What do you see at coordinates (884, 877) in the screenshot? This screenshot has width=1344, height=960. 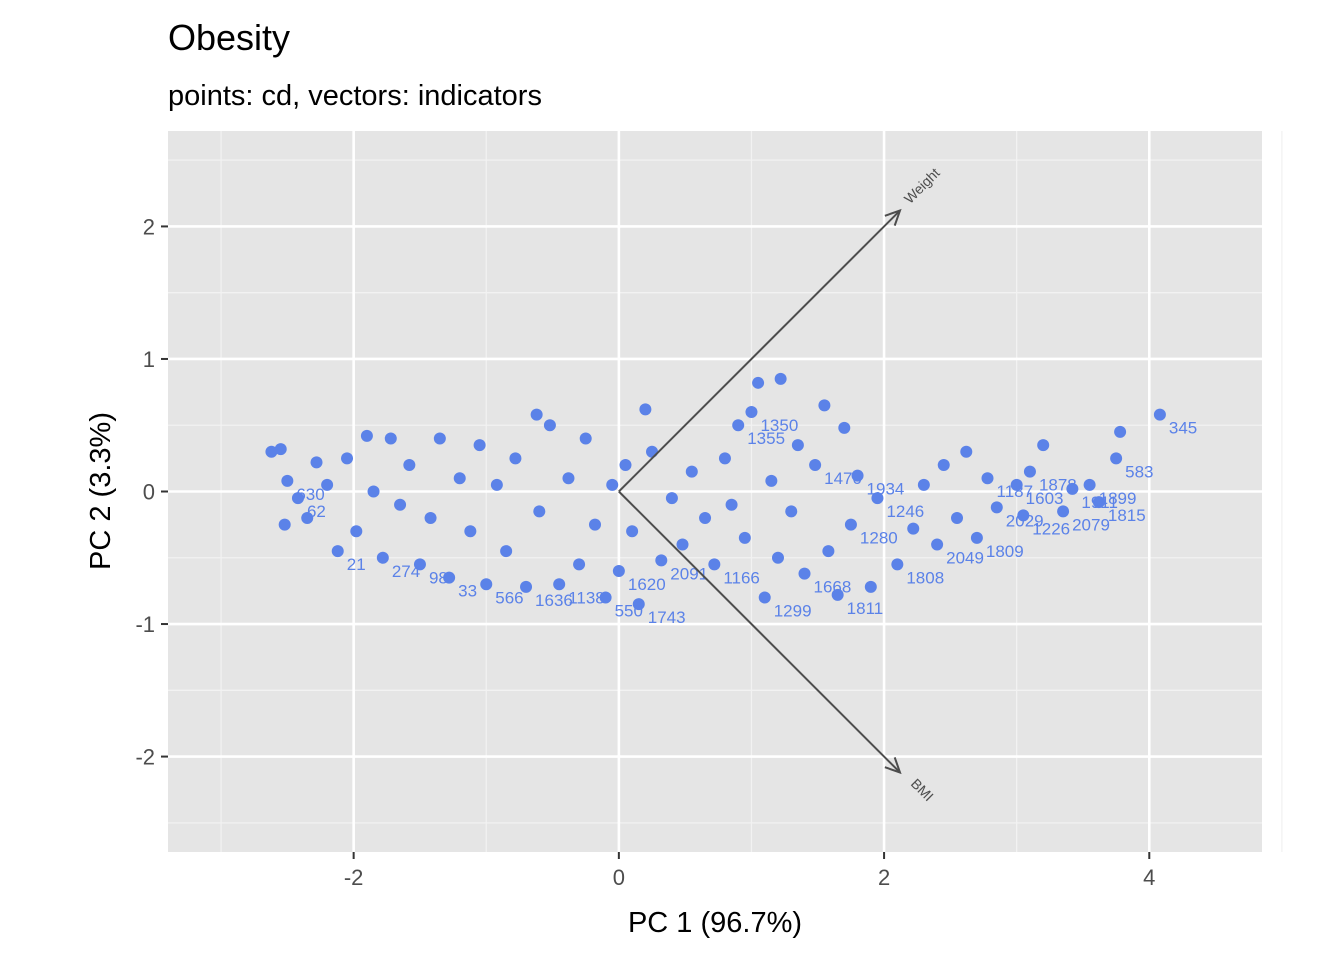 I see `x-tick-label: 2` at bounding box center [884, 877].